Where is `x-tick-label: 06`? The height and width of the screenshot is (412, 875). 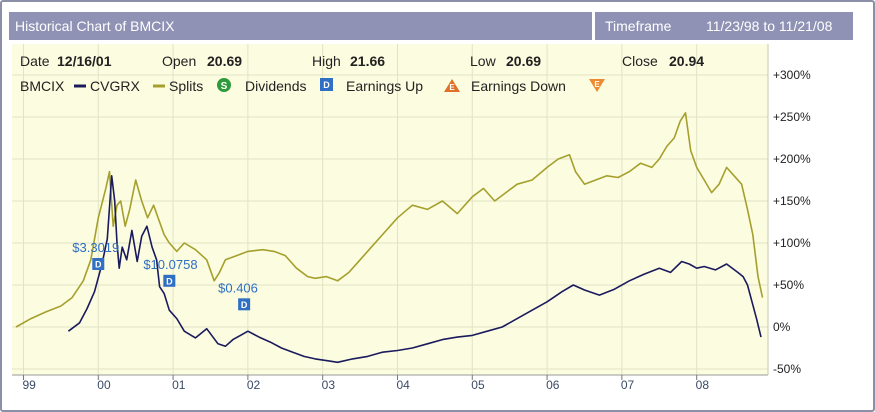
x-tick-label: 06 is located at coordinates (553, 385).